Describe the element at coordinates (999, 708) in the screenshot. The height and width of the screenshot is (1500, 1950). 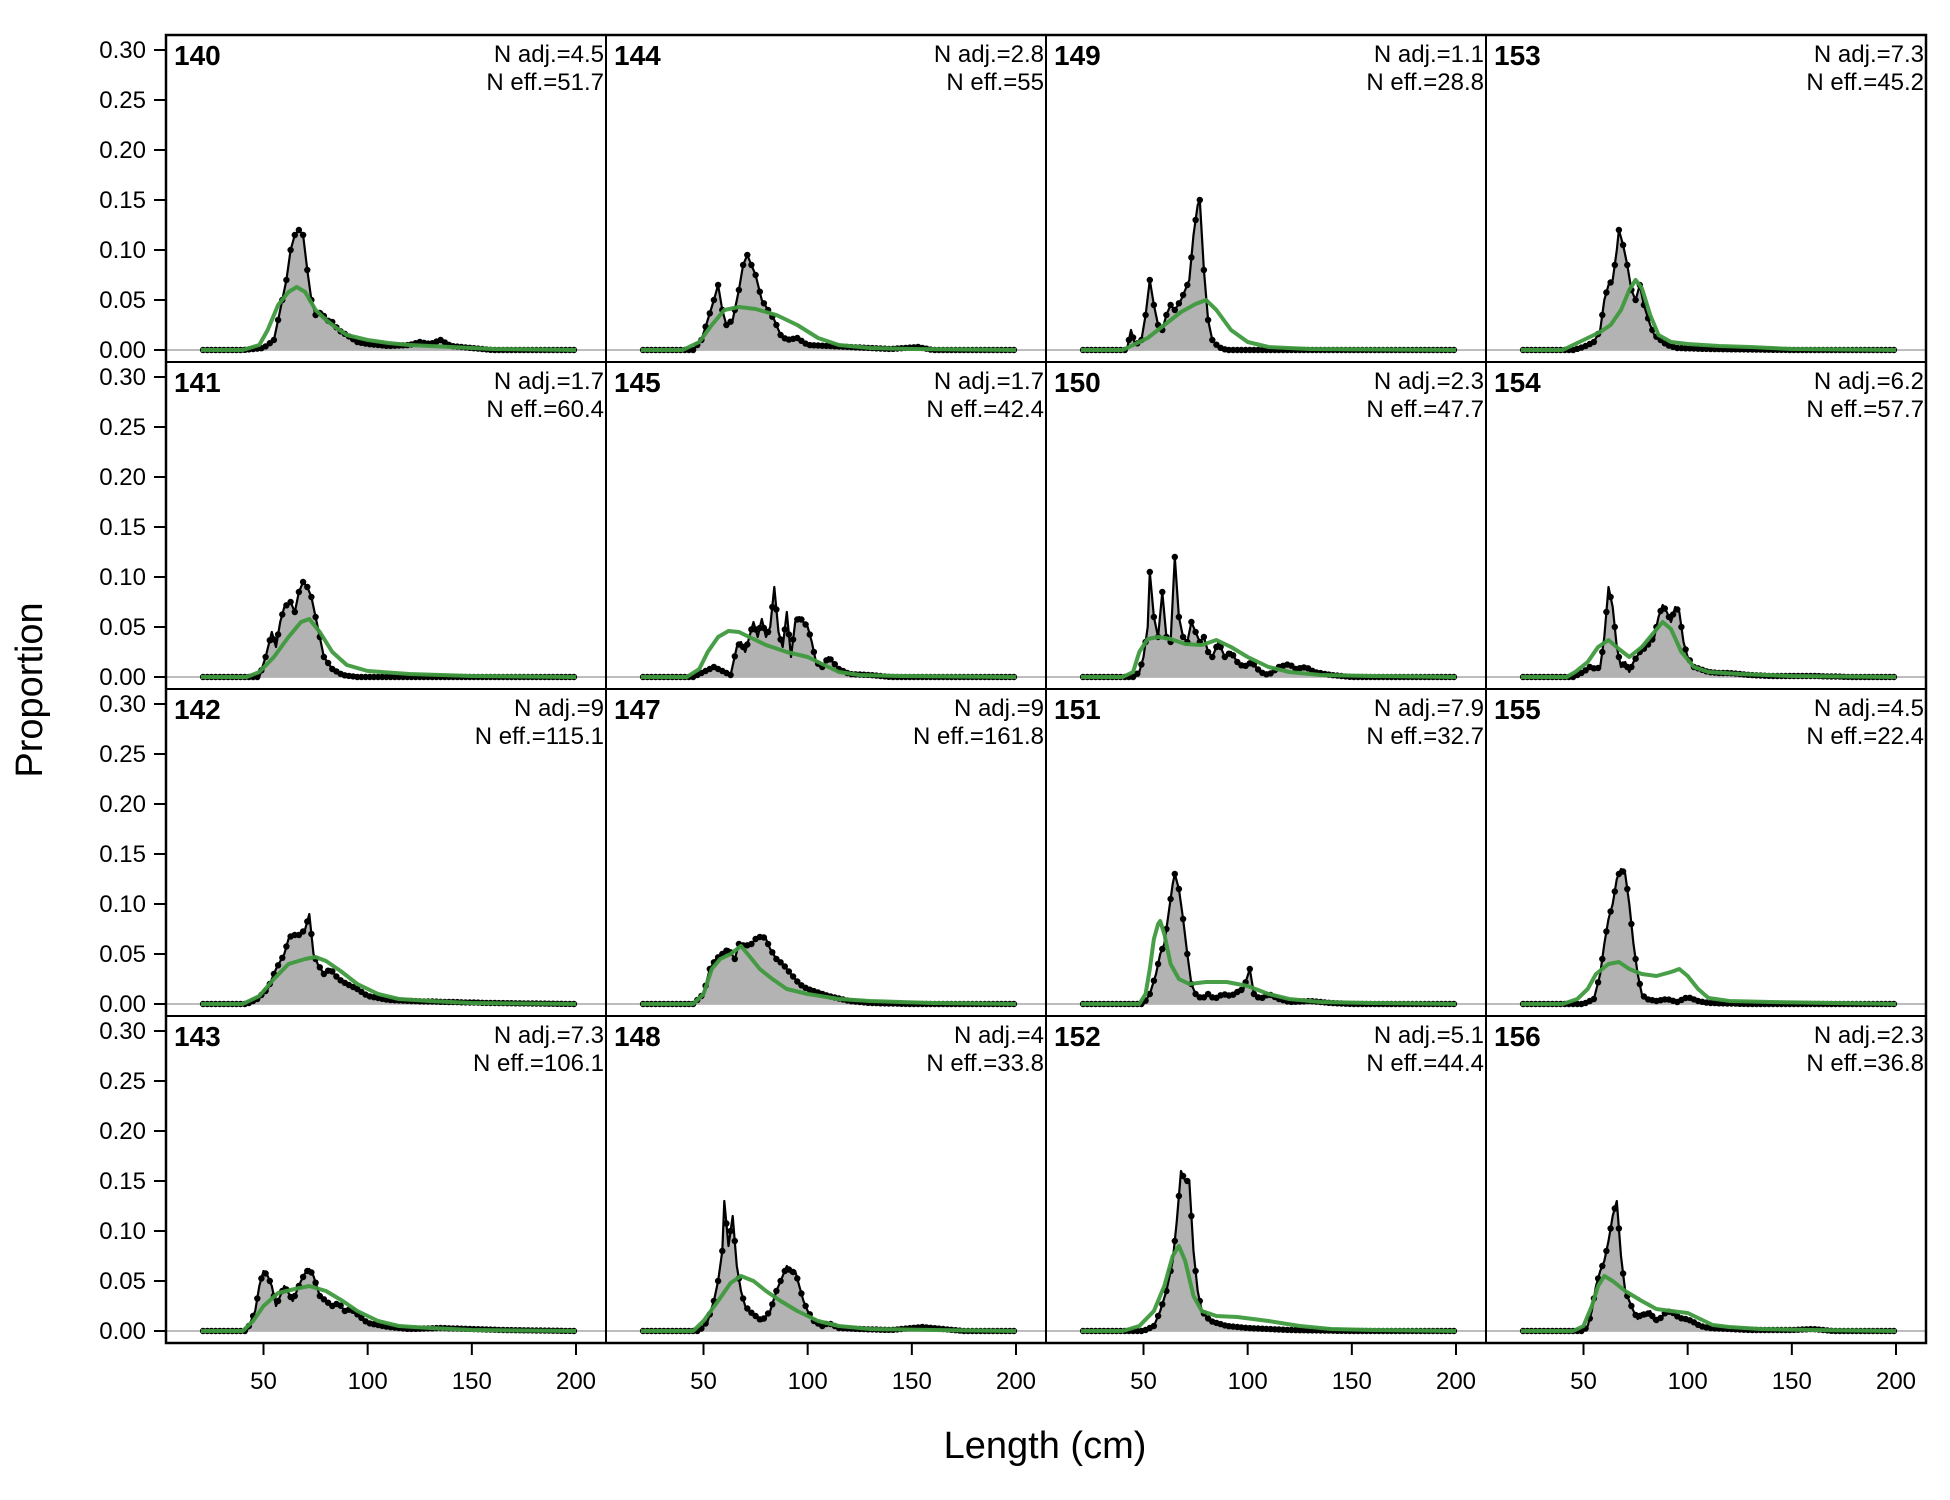
I see `n-adj-label: N adj.=9` at that location.